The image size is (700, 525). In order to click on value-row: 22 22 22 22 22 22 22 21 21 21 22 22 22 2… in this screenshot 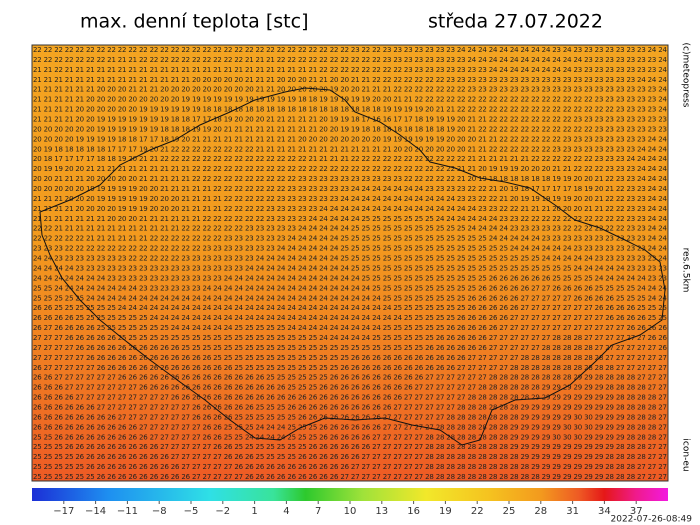, I will do `click(350, 60)`.